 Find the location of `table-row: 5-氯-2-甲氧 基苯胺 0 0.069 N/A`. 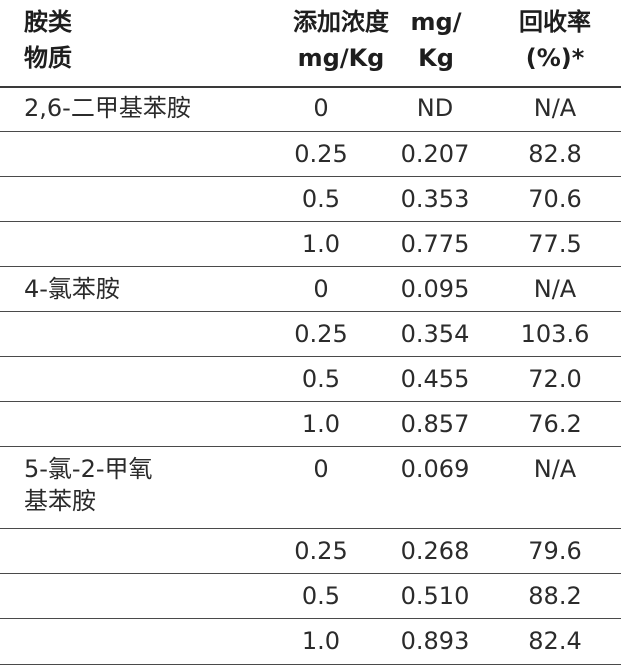

table-row: 5-氯-2-甲氧 基苯胺 0 0.069 N/A is located at coordinates (310, 488).